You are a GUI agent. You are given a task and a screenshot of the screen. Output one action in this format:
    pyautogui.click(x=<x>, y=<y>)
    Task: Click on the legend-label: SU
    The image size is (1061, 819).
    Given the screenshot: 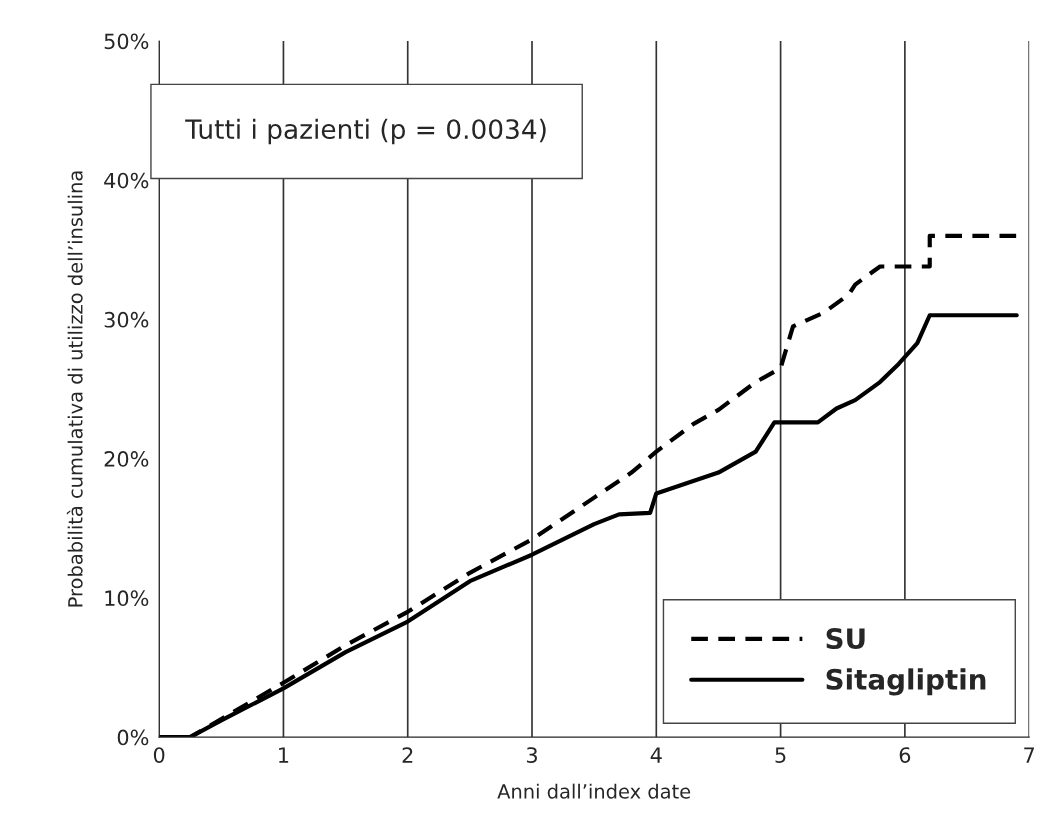 What is the action you would take?
    pyautogui.click(x=845, y=639)
    